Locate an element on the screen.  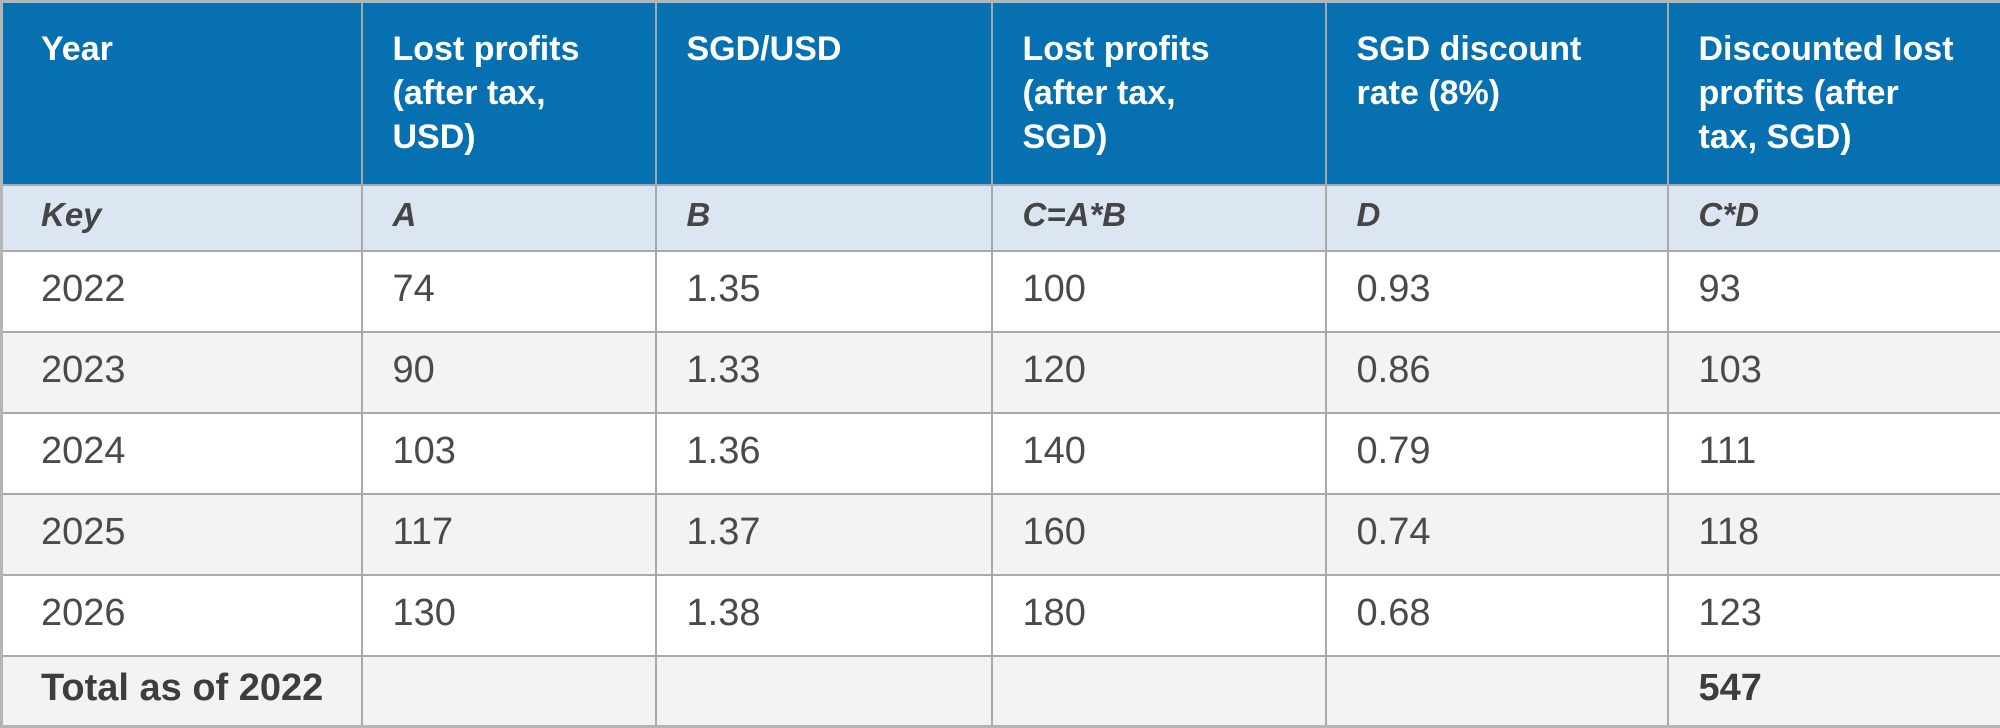
row-2024: 2024 103 1.36 140 0.79 111 is located at coordinates (1000, 453).